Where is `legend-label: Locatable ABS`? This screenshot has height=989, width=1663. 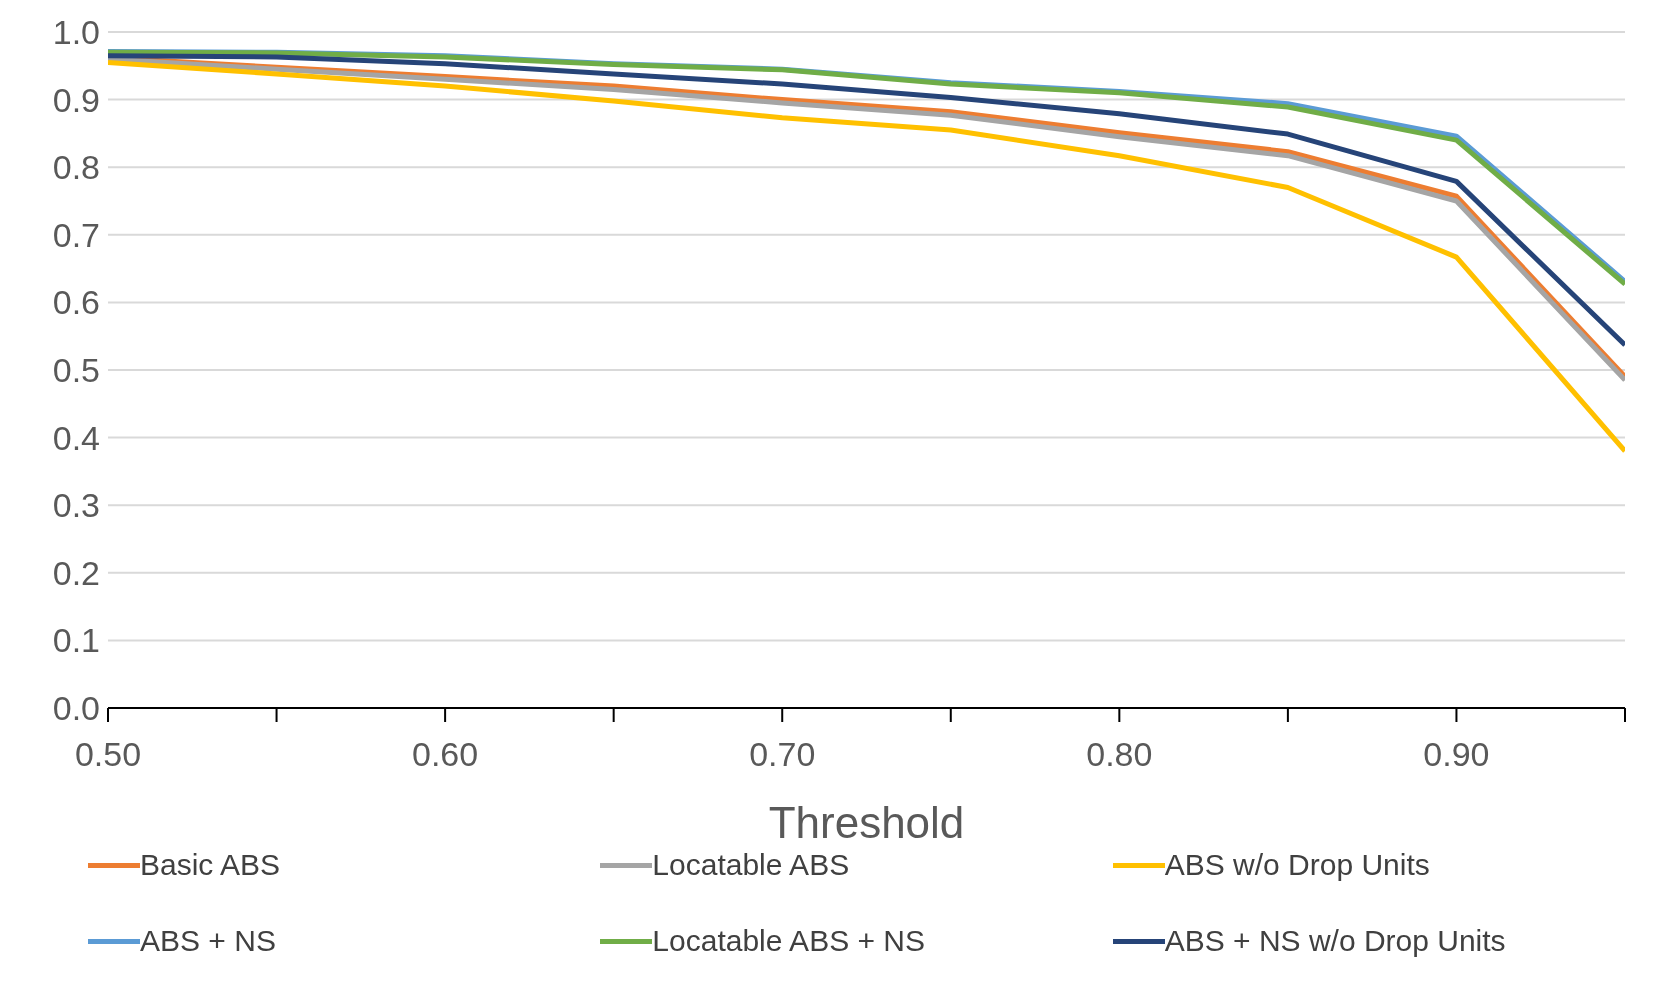 legend-label: Locatable ABS is located at coordinates (751, 865).